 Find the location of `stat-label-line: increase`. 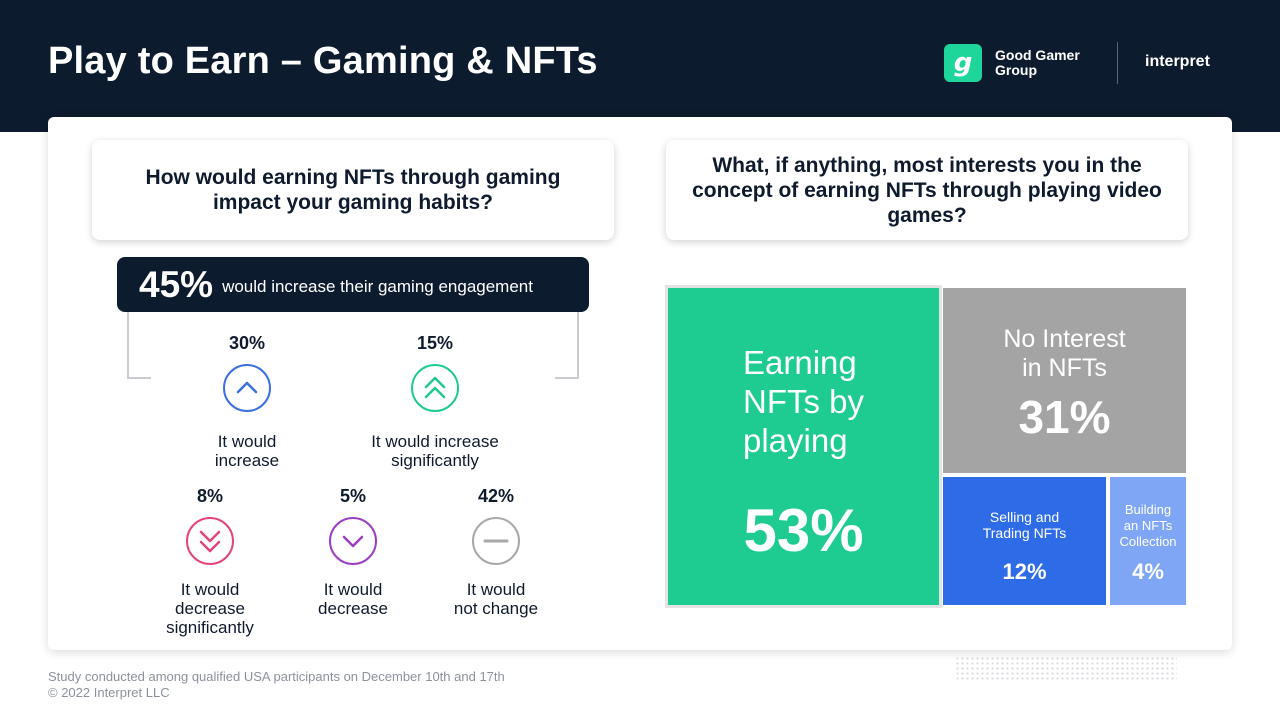

stat-label-line: increase is located at coordinates (247, 460).